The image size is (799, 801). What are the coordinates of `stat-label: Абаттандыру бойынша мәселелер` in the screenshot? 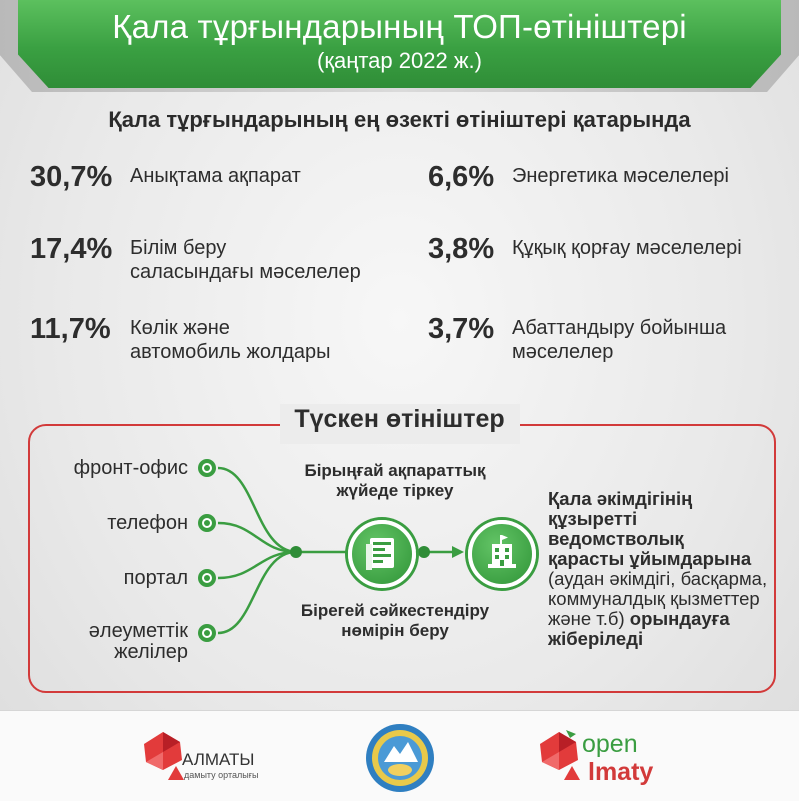 It's located at (619, 340).